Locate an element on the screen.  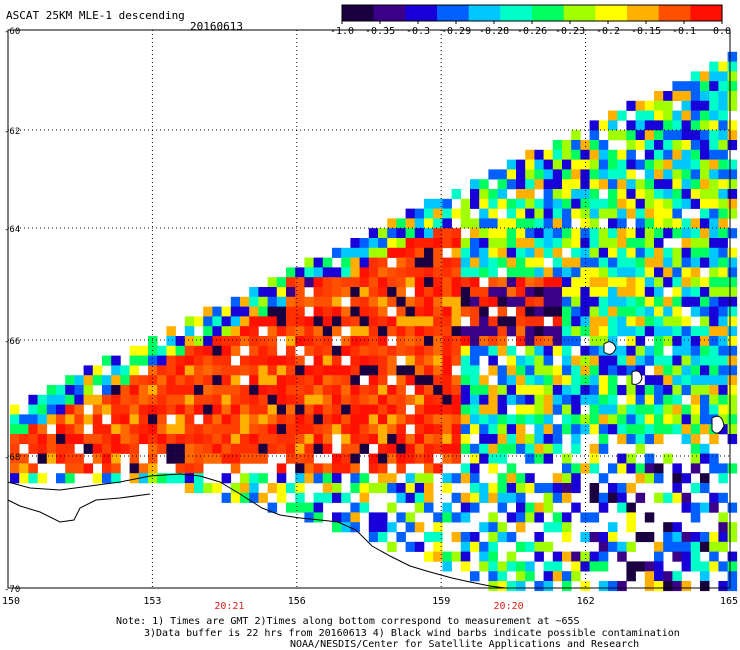
lon-tick-label: 156 is located at coordinates (297, 601).